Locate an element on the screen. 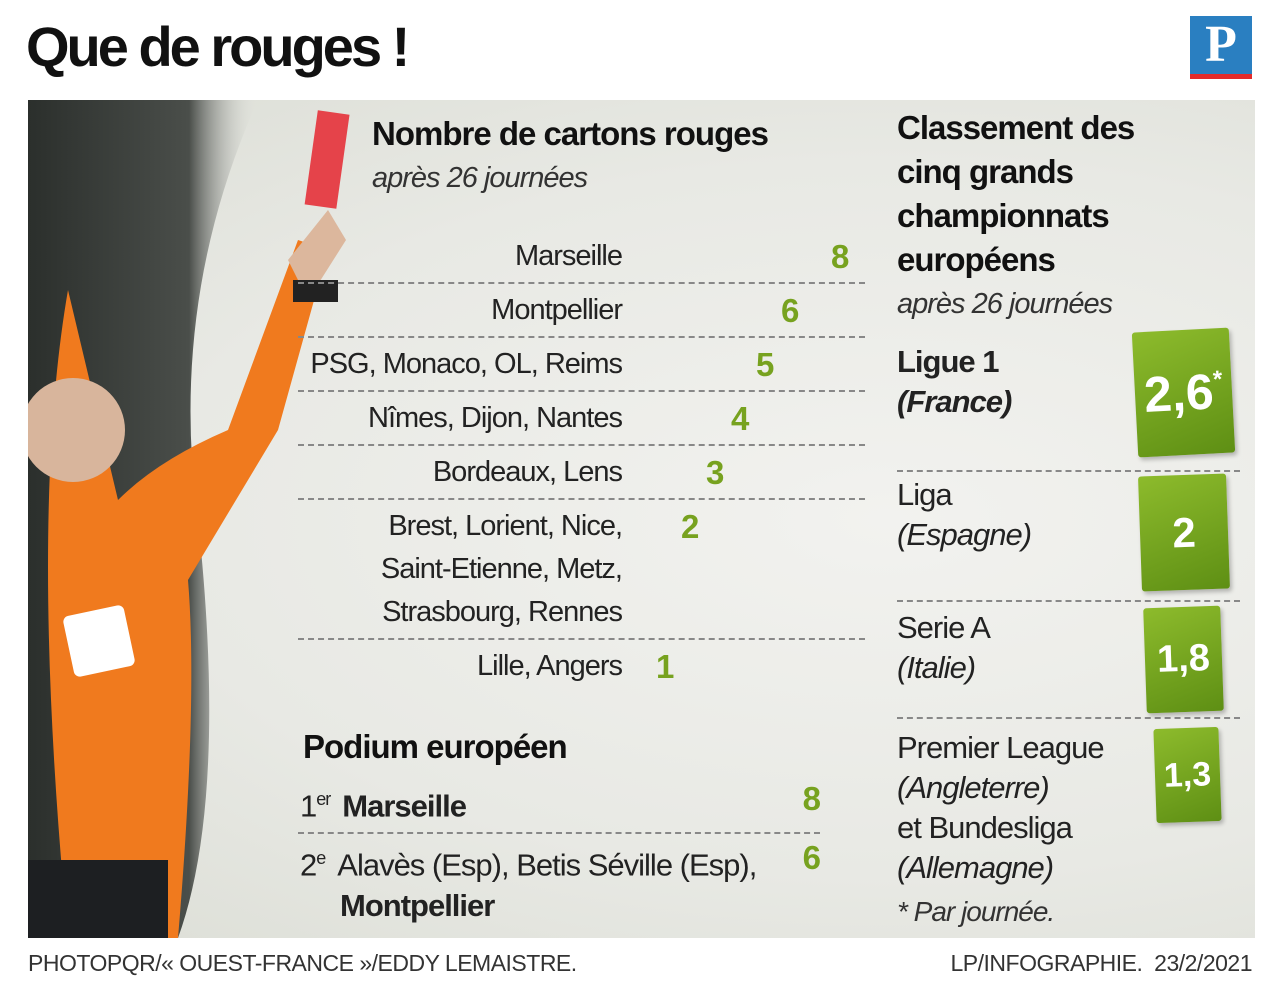  logo: P is located at coordinates (1221, 47).